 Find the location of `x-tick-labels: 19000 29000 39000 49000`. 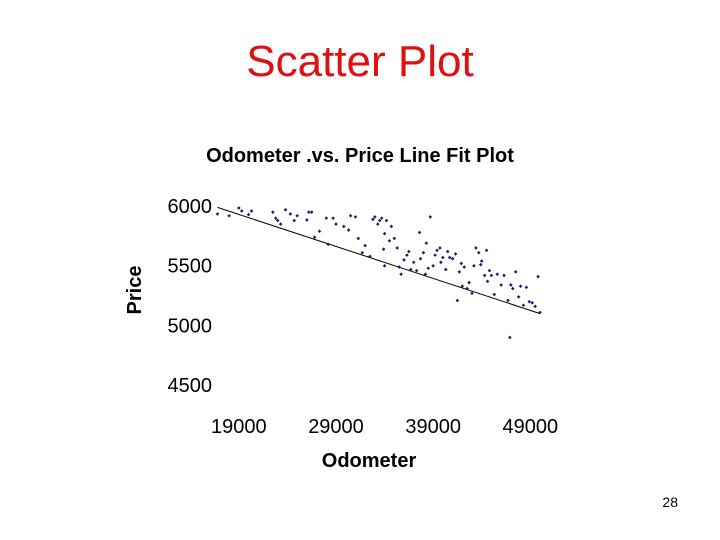

x-tick-labels: 19000 29000 39000 49000 is located at coordinates (384, 427).